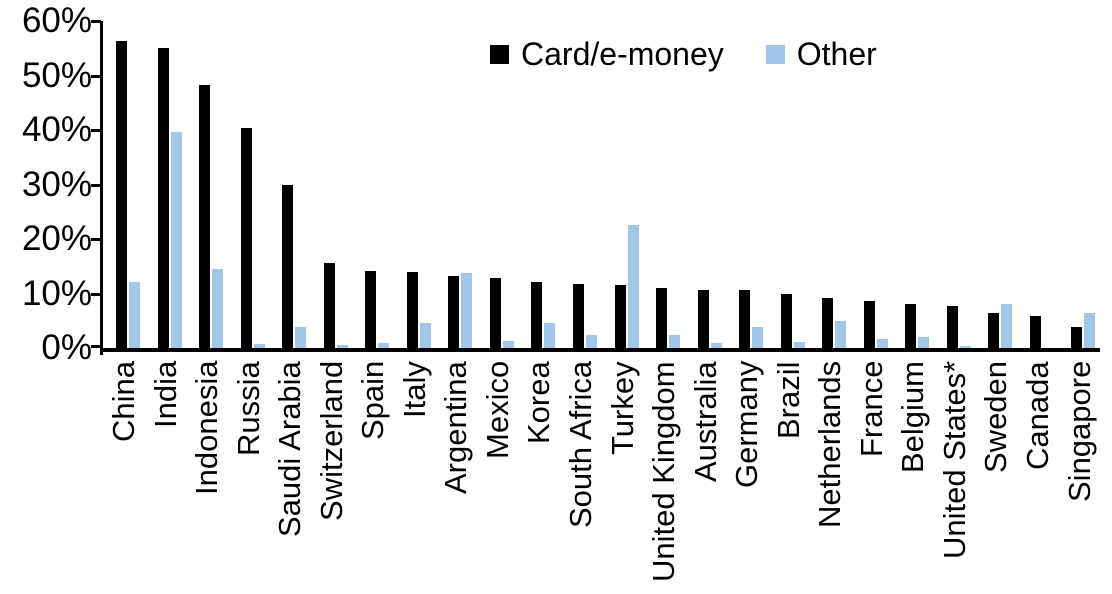  What do you see at coordinates (165, 395) in the screenshot?
I see `x-axis-label: India` at bounding box center [165, 395].